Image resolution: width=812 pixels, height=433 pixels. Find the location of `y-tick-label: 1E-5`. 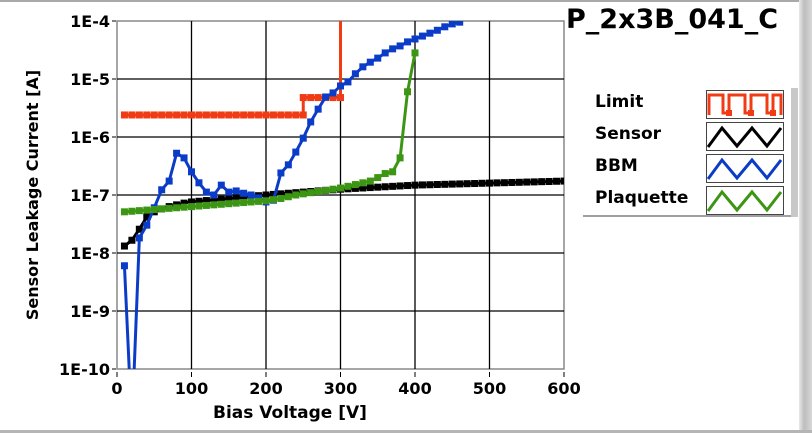

y-tick-label: 1E-5 is located at coordinates (90, 79).